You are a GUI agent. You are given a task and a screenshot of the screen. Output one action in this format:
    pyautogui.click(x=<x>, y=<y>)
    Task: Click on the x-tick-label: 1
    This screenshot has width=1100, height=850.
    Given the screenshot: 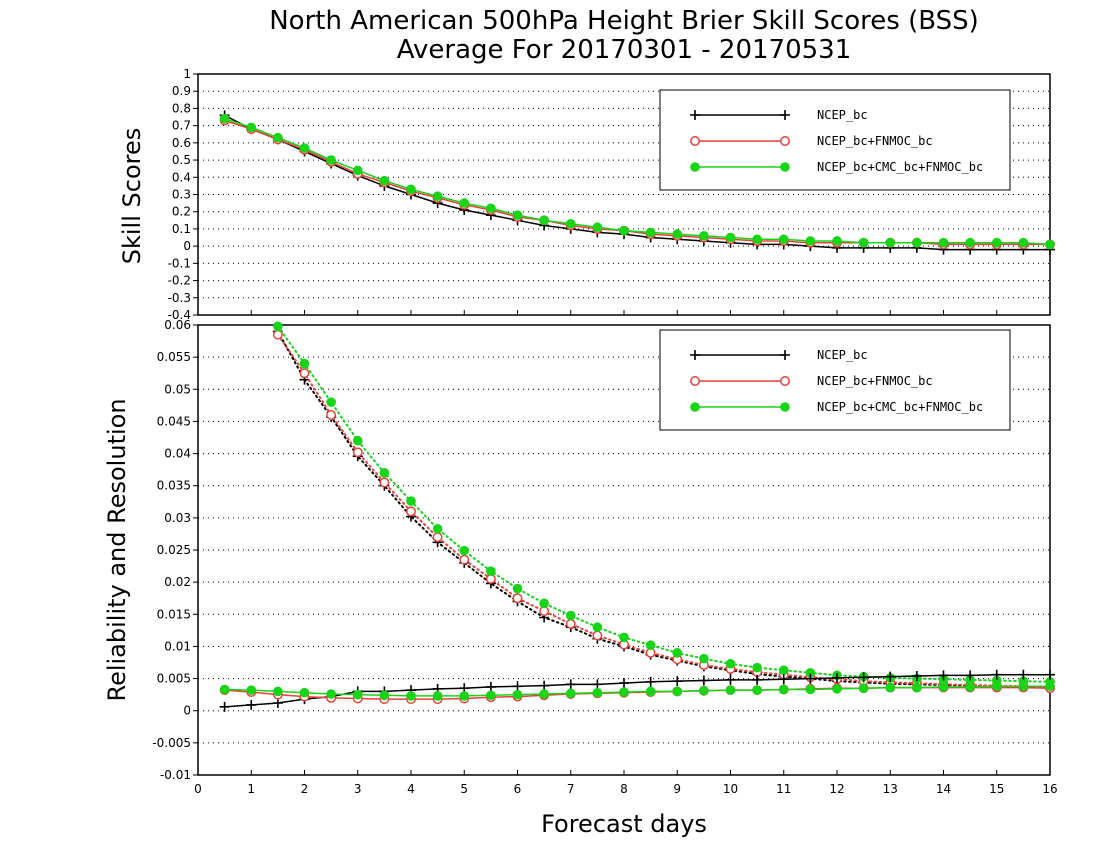 What is the action you would take?
    pyautogui.click(x=251, y=789)
    